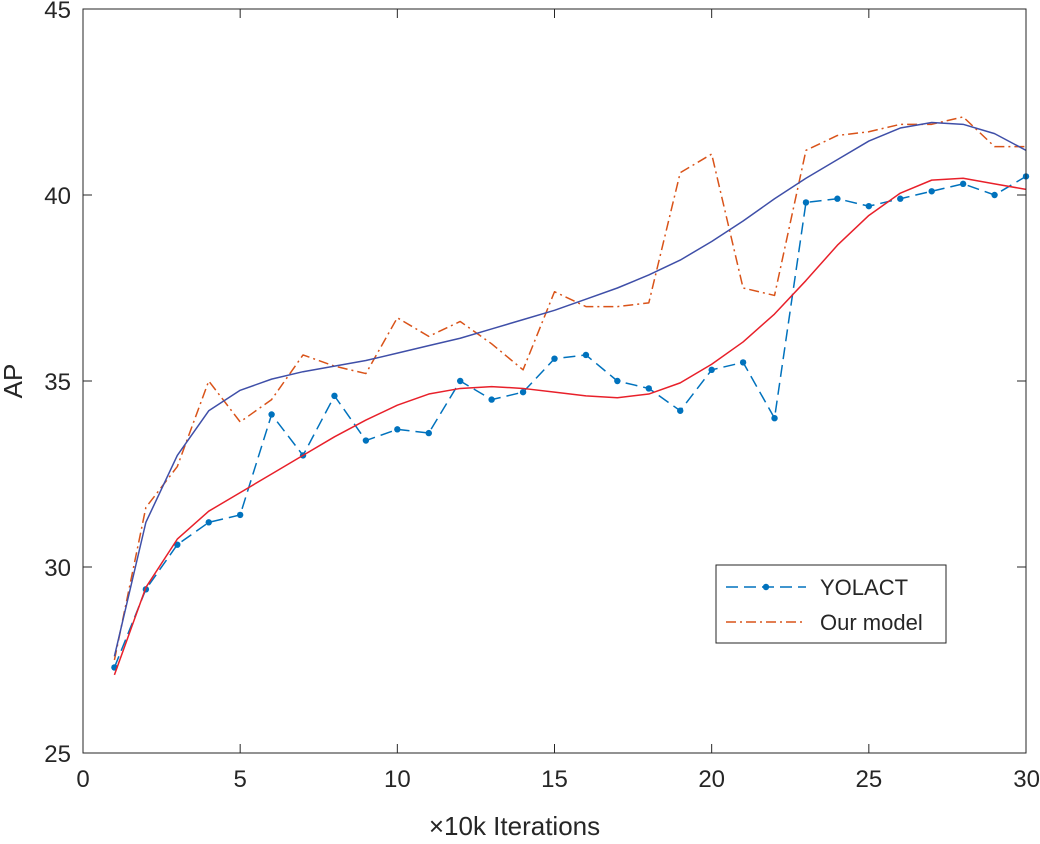  Describe the element at coordinates (871, 622) in the screenshot. I see `legend-our-model-label: Our model` at that location.